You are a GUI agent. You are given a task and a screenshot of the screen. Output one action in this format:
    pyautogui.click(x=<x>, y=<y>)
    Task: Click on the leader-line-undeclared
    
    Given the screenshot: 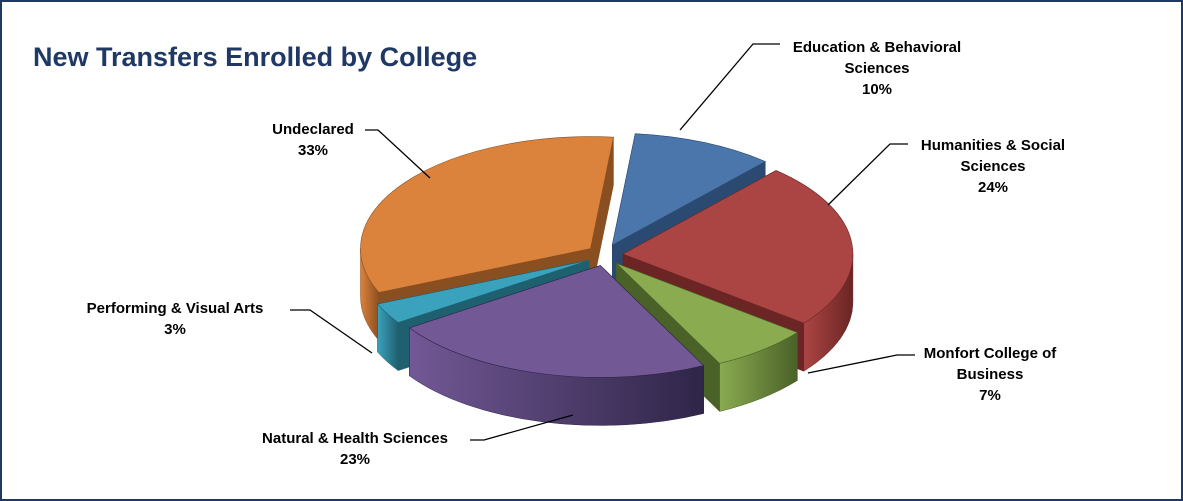 What is the action you would take?
    pyautogui.click(x=398, y=154)
    